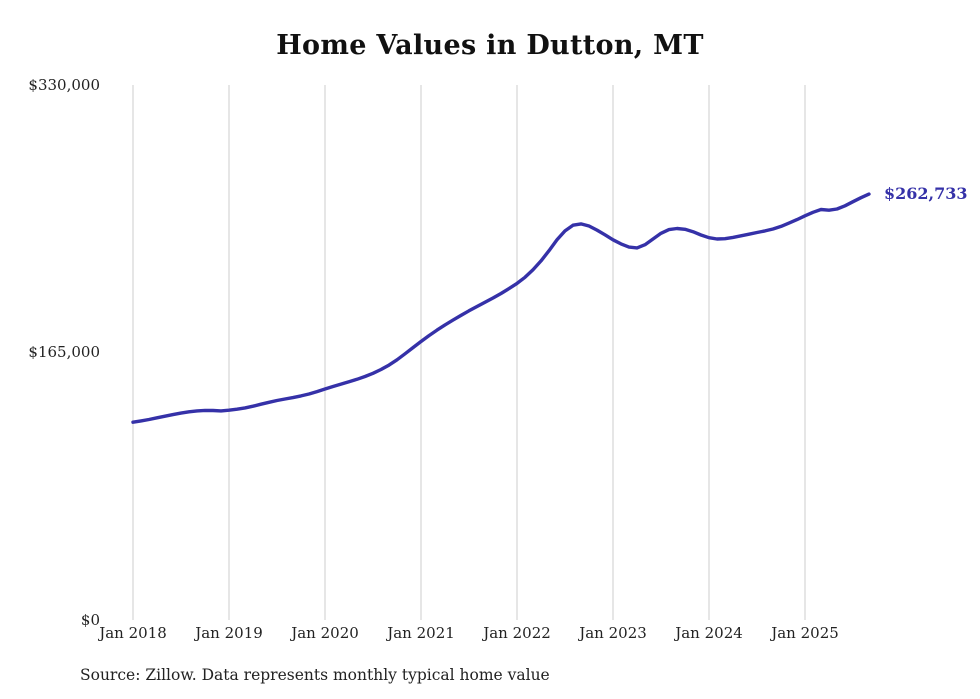  What do you see at coordinates (325, 633) in the screenshot?
I see `x-tick-label: Jan 2020` at bounding box center [325, 633].